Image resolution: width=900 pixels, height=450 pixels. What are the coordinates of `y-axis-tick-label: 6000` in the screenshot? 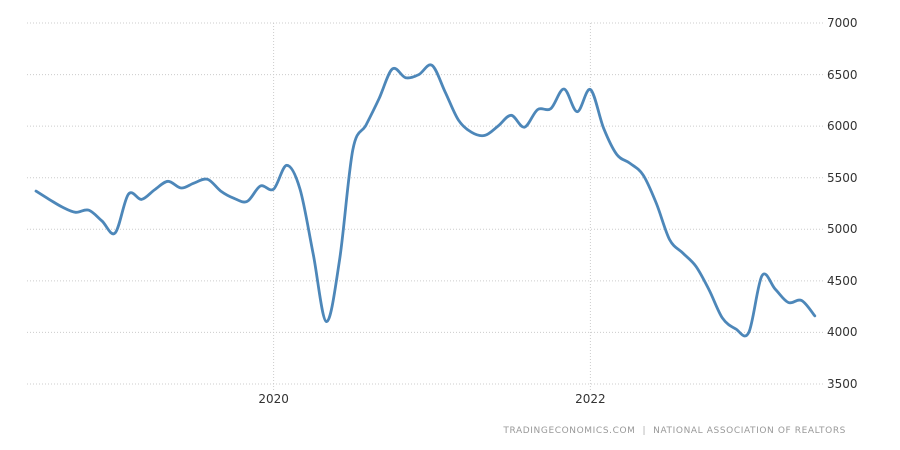 It's located at (842, 126).